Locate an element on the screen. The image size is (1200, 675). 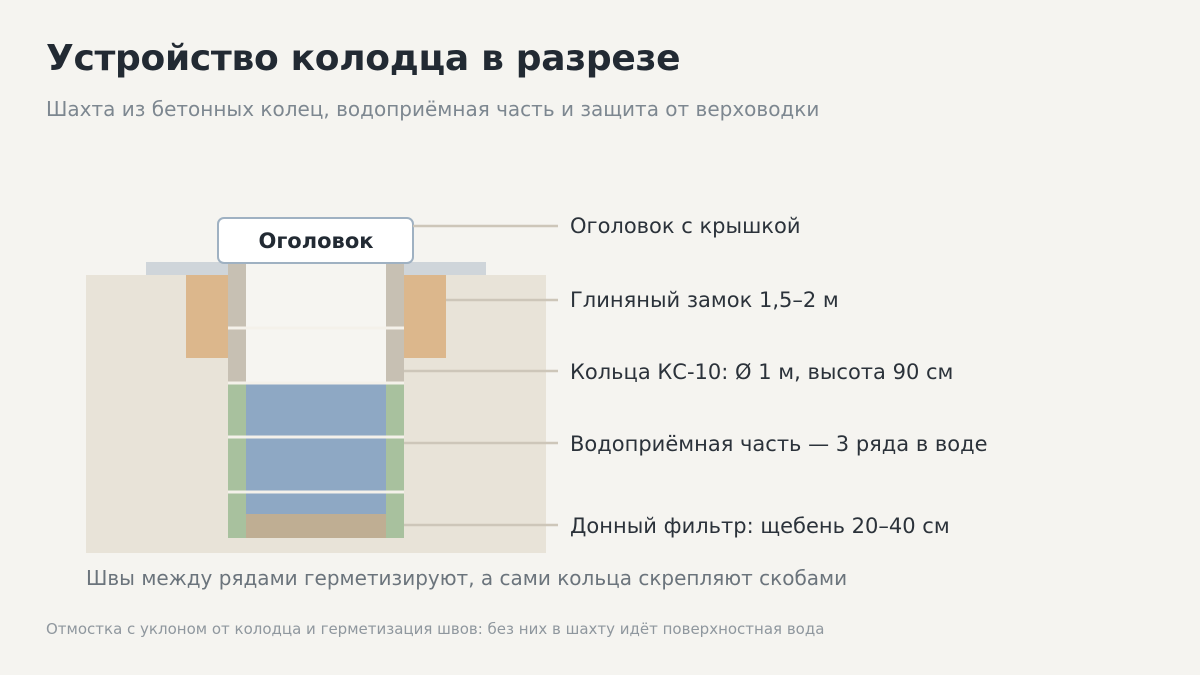
callout-bottom-filter: Донный фильтр: щебень 20–40 см is located at coordinates (760, 526).